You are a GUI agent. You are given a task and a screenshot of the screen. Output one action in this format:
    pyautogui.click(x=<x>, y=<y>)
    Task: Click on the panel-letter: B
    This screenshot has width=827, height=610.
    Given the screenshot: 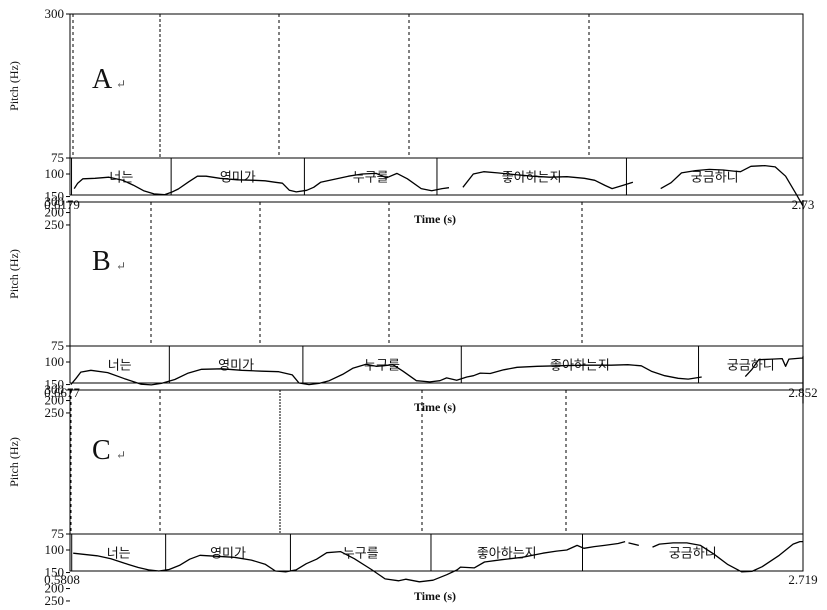 What is the action you would take?
    pyautogui.click(x=101, y=261)
    